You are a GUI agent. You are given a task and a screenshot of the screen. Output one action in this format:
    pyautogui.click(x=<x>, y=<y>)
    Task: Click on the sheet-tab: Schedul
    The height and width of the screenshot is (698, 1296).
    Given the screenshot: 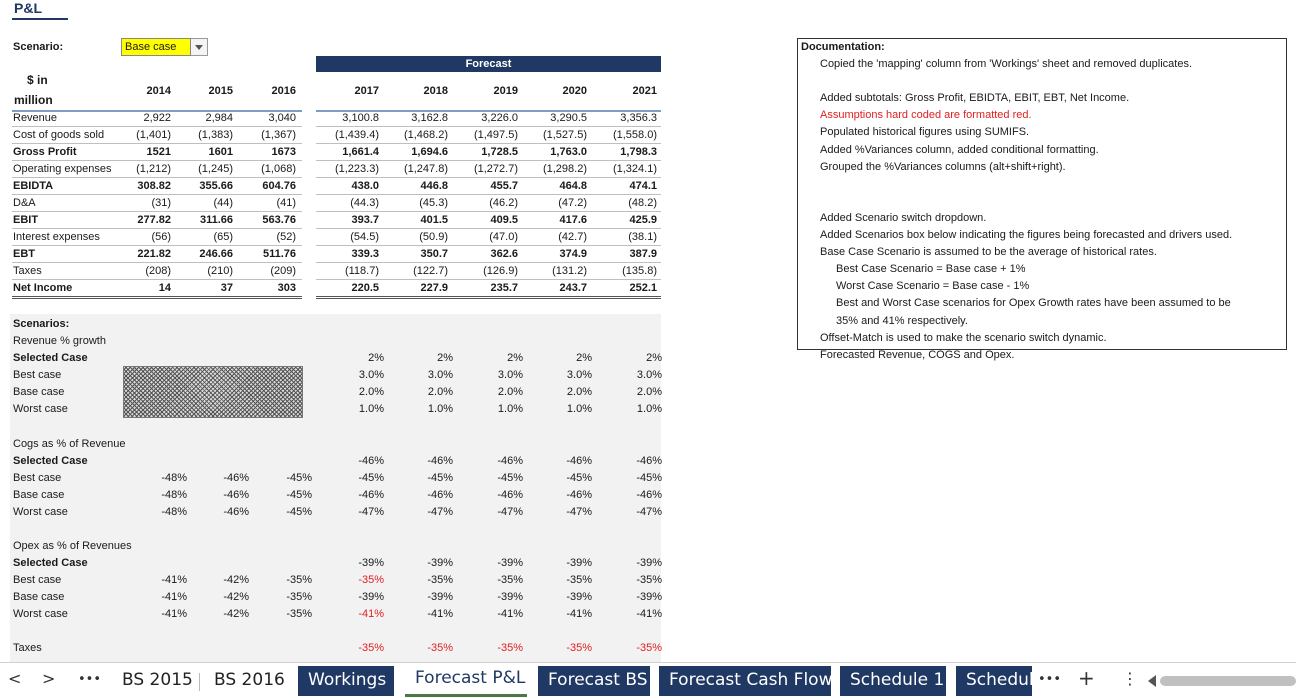 What is the action you would take?
    pyautogui.click(x=994, y=681)
    